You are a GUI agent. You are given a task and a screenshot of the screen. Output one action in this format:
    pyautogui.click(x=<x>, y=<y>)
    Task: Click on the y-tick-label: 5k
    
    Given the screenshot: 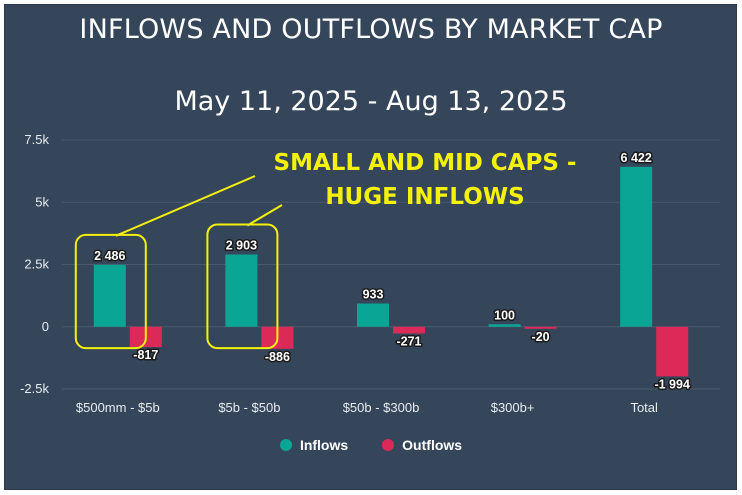 What is the action you would take?
    pyautogui.click(x=42, y=201)
    